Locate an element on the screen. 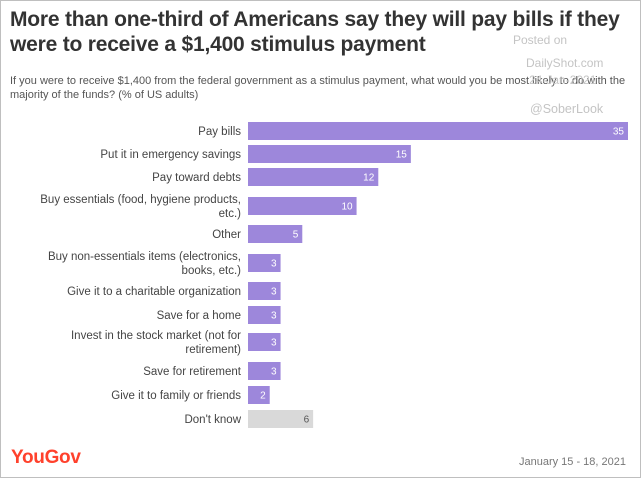 Image resolution: width=641 pixels, height=478 pixels. survey-dates: January 15 - 18, 2021 is located at coordinates (572, 462).